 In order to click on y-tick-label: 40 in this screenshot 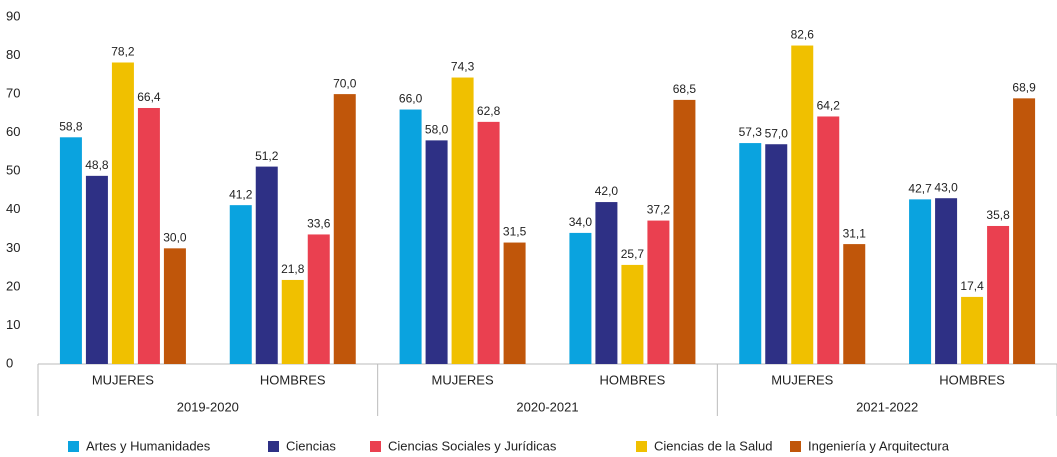, I will do `click(13, 208)`.